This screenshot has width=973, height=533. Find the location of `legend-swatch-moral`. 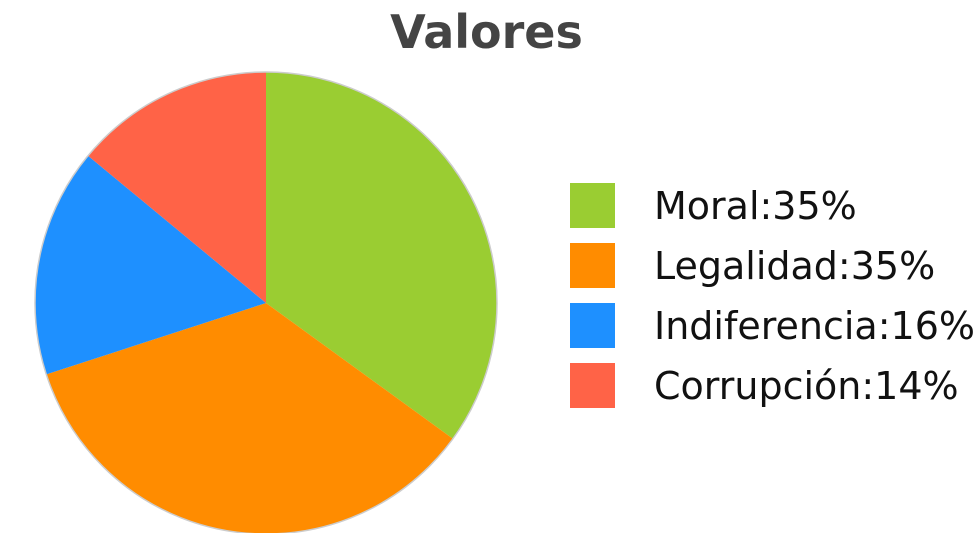

legend-swatch-moral is located at coordinates (592, 205).